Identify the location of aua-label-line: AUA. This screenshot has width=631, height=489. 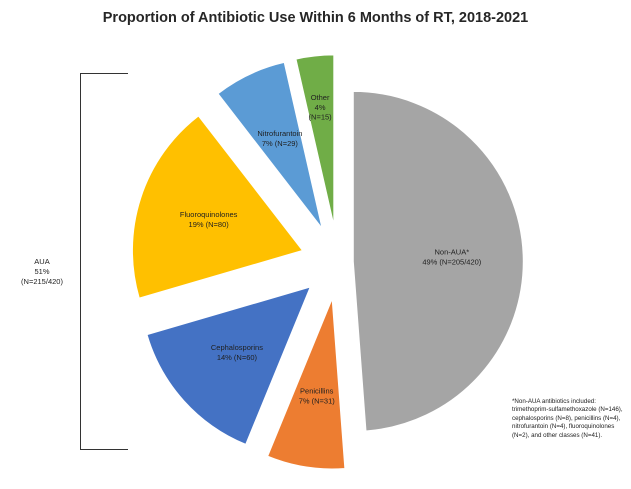
(42, 262).